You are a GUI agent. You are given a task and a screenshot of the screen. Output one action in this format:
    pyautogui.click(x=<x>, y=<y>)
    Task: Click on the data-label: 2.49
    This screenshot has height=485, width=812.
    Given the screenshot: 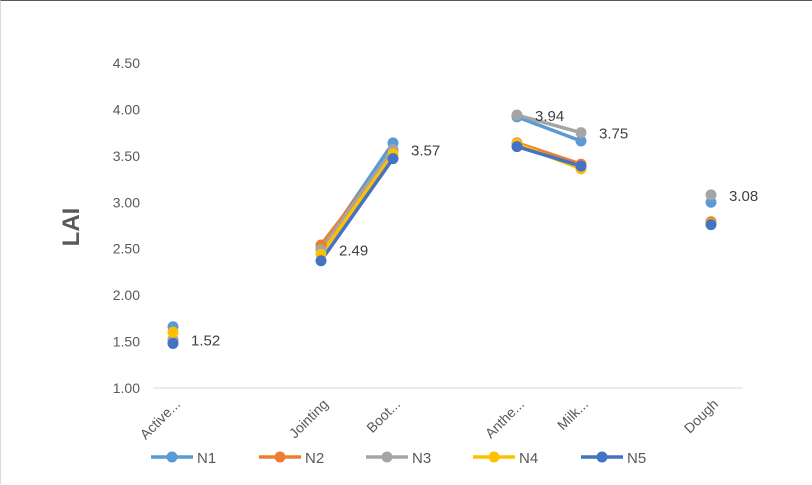 What is the action you would take?
    pyautogui.click(x=353, y=251)
    